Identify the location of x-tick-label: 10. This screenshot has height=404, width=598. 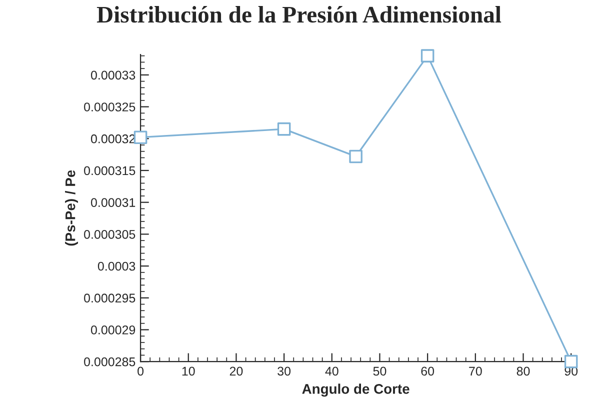
(188, 371).